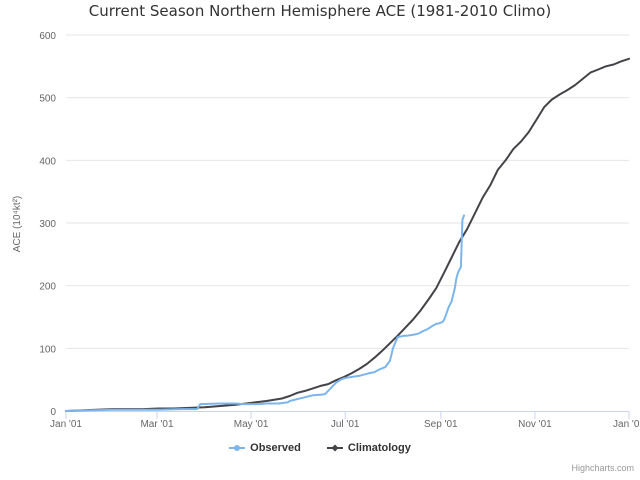  What do you see at coordinates (47, 287) in the screenshot?
I see `y-tick-label: 200` at bounding box center [47, 287].